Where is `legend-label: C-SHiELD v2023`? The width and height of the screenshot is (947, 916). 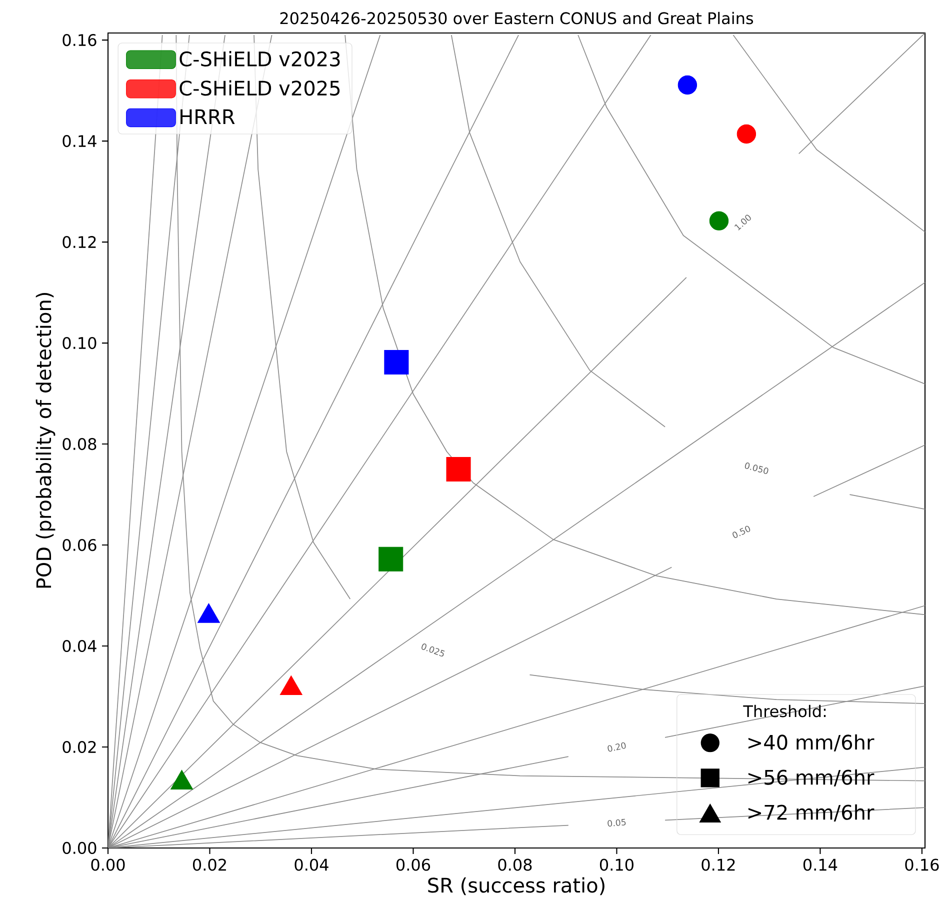 legend-label: C-SHiELD v2023 is located at coordinates (260, 59).